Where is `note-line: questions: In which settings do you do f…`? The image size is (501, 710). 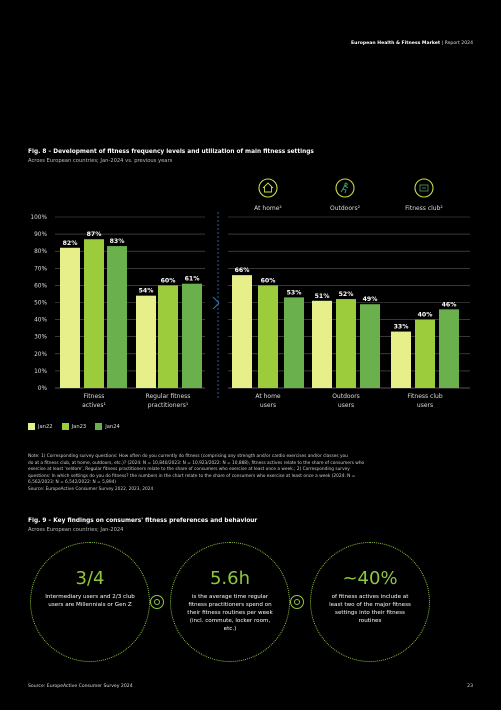 note-line: questions: In which settings do you do f… is located at coordinates (192, 476).